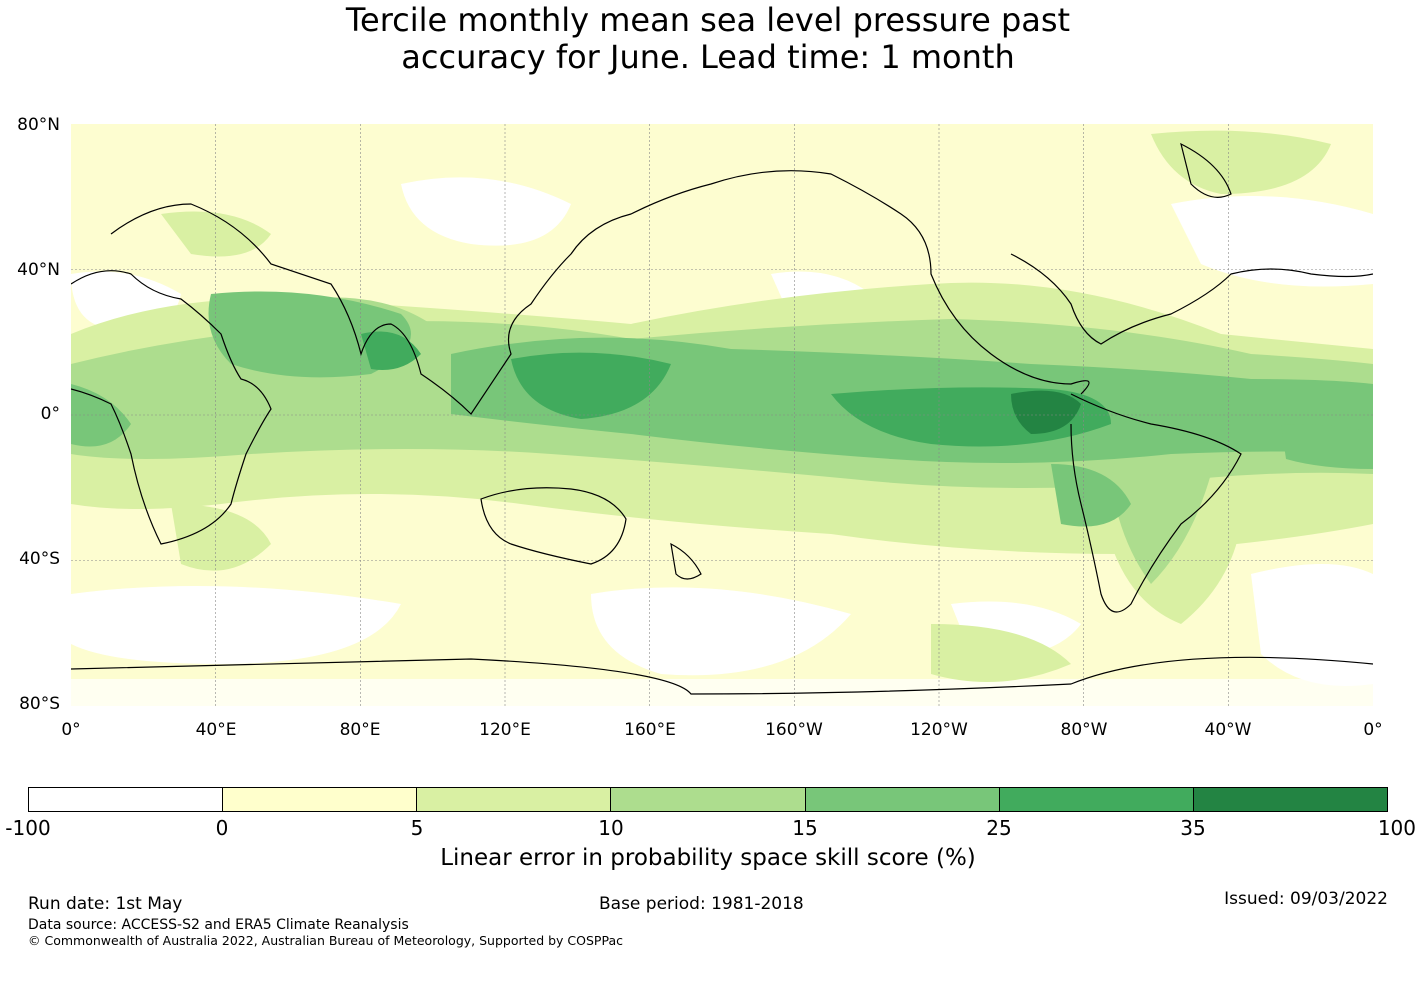 The image size is (1416, 990). I want to click on lon-label-40e: 40°E, so click(216, 730).